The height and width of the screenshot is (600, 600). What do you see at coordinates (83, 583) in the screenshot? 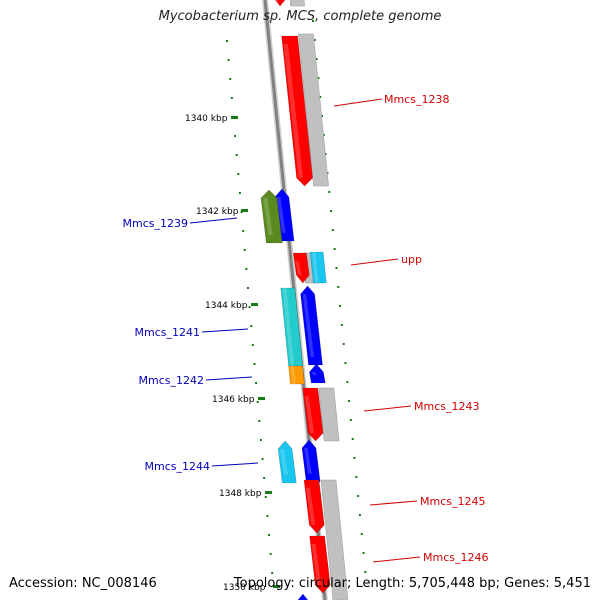
I see `accession-text: Accession: NC_008146` at bounding box center [83, 583].